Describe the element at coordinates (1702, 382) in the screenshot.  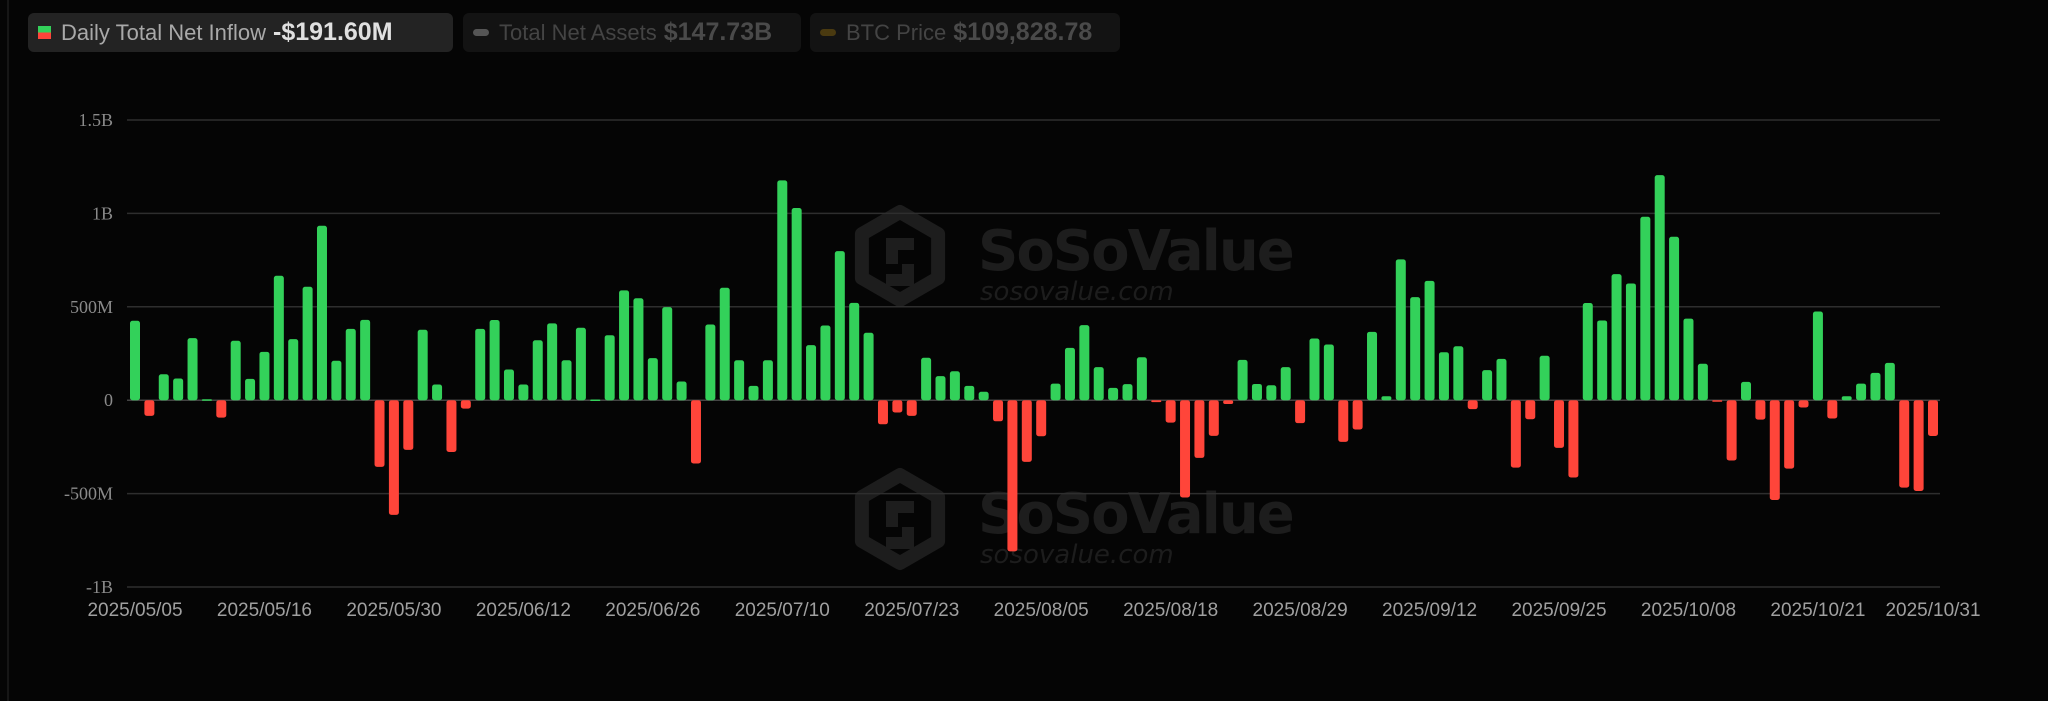
I see `bar-2025/10/09` at that location.